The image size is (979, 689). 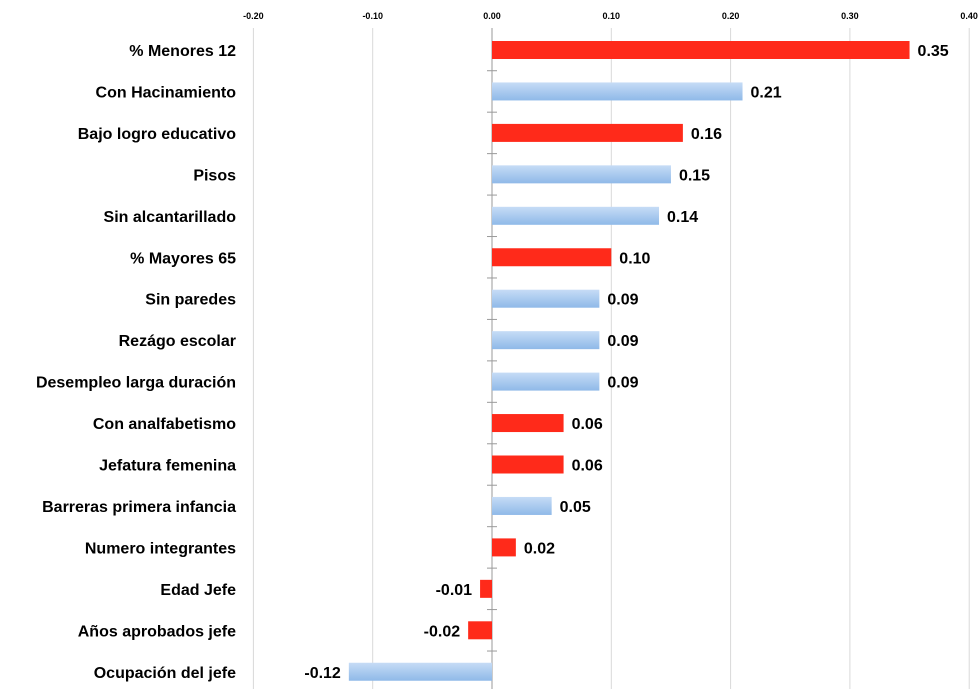 I want to click on category-label: Barreras primera infancia, so click(x=139, y=507).